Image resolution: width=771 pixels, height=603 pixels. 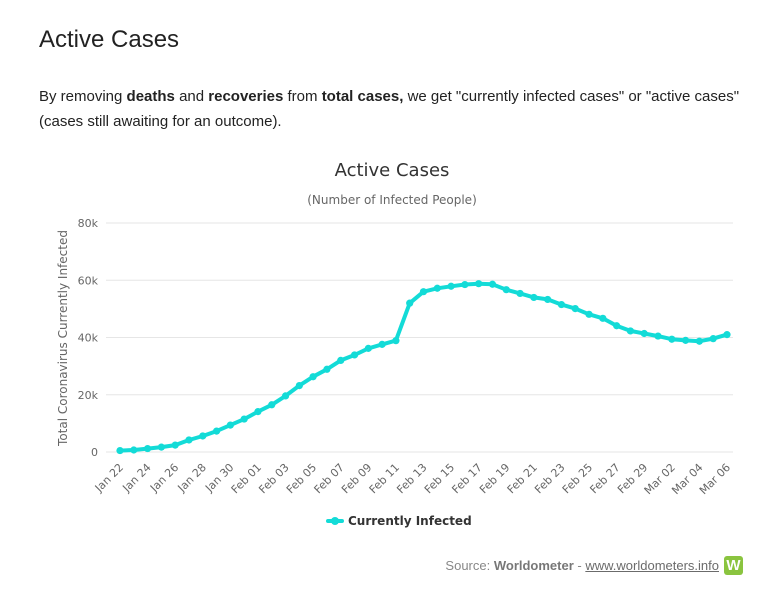 What do you see at coordinates (164, 478) in the screenshot?
I see `x-tick-label: Jan 26` at bounding box center [164, 478].